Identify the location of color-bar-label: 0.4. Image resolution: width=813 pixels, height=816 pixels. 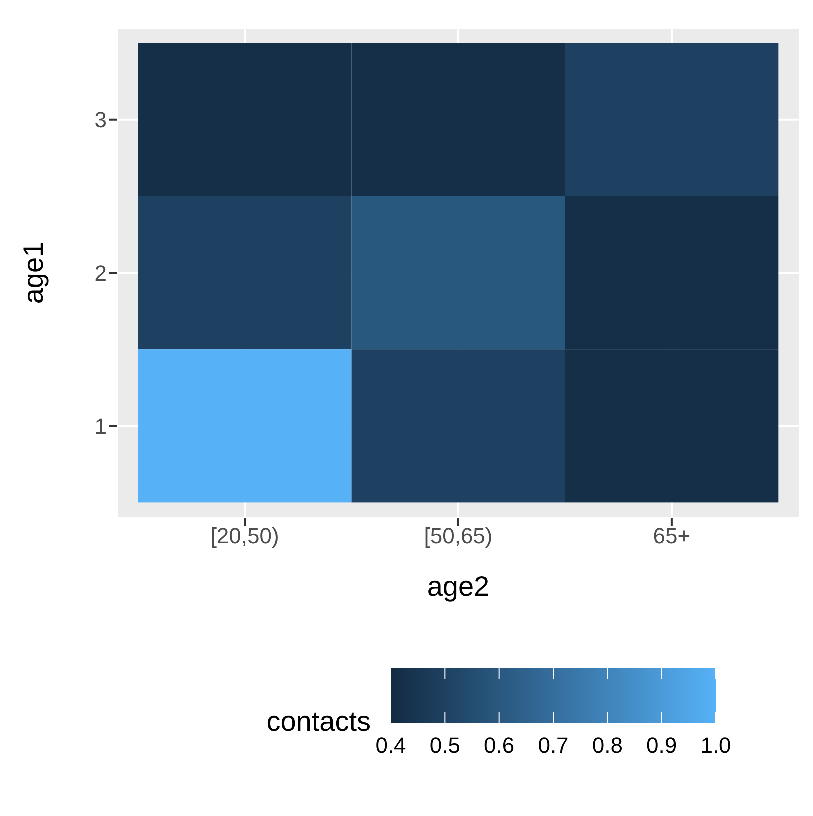
(391, 745).